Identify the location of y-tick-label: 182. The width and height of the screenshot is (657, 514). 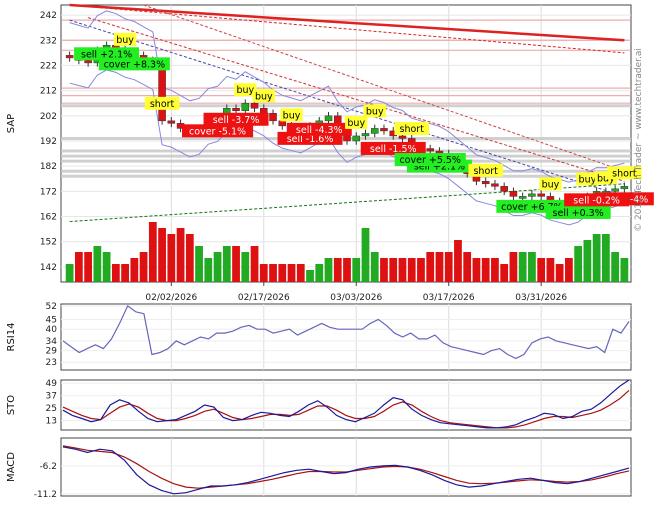
(48, 167).